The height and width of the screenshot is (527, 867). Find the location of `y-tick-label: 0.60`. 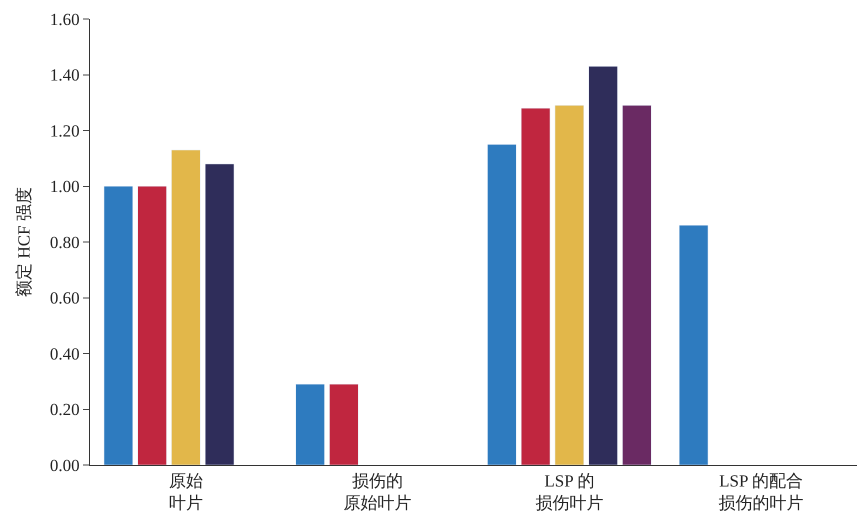

y-tick-label: 0.60 is located at coordinates (65, 298).